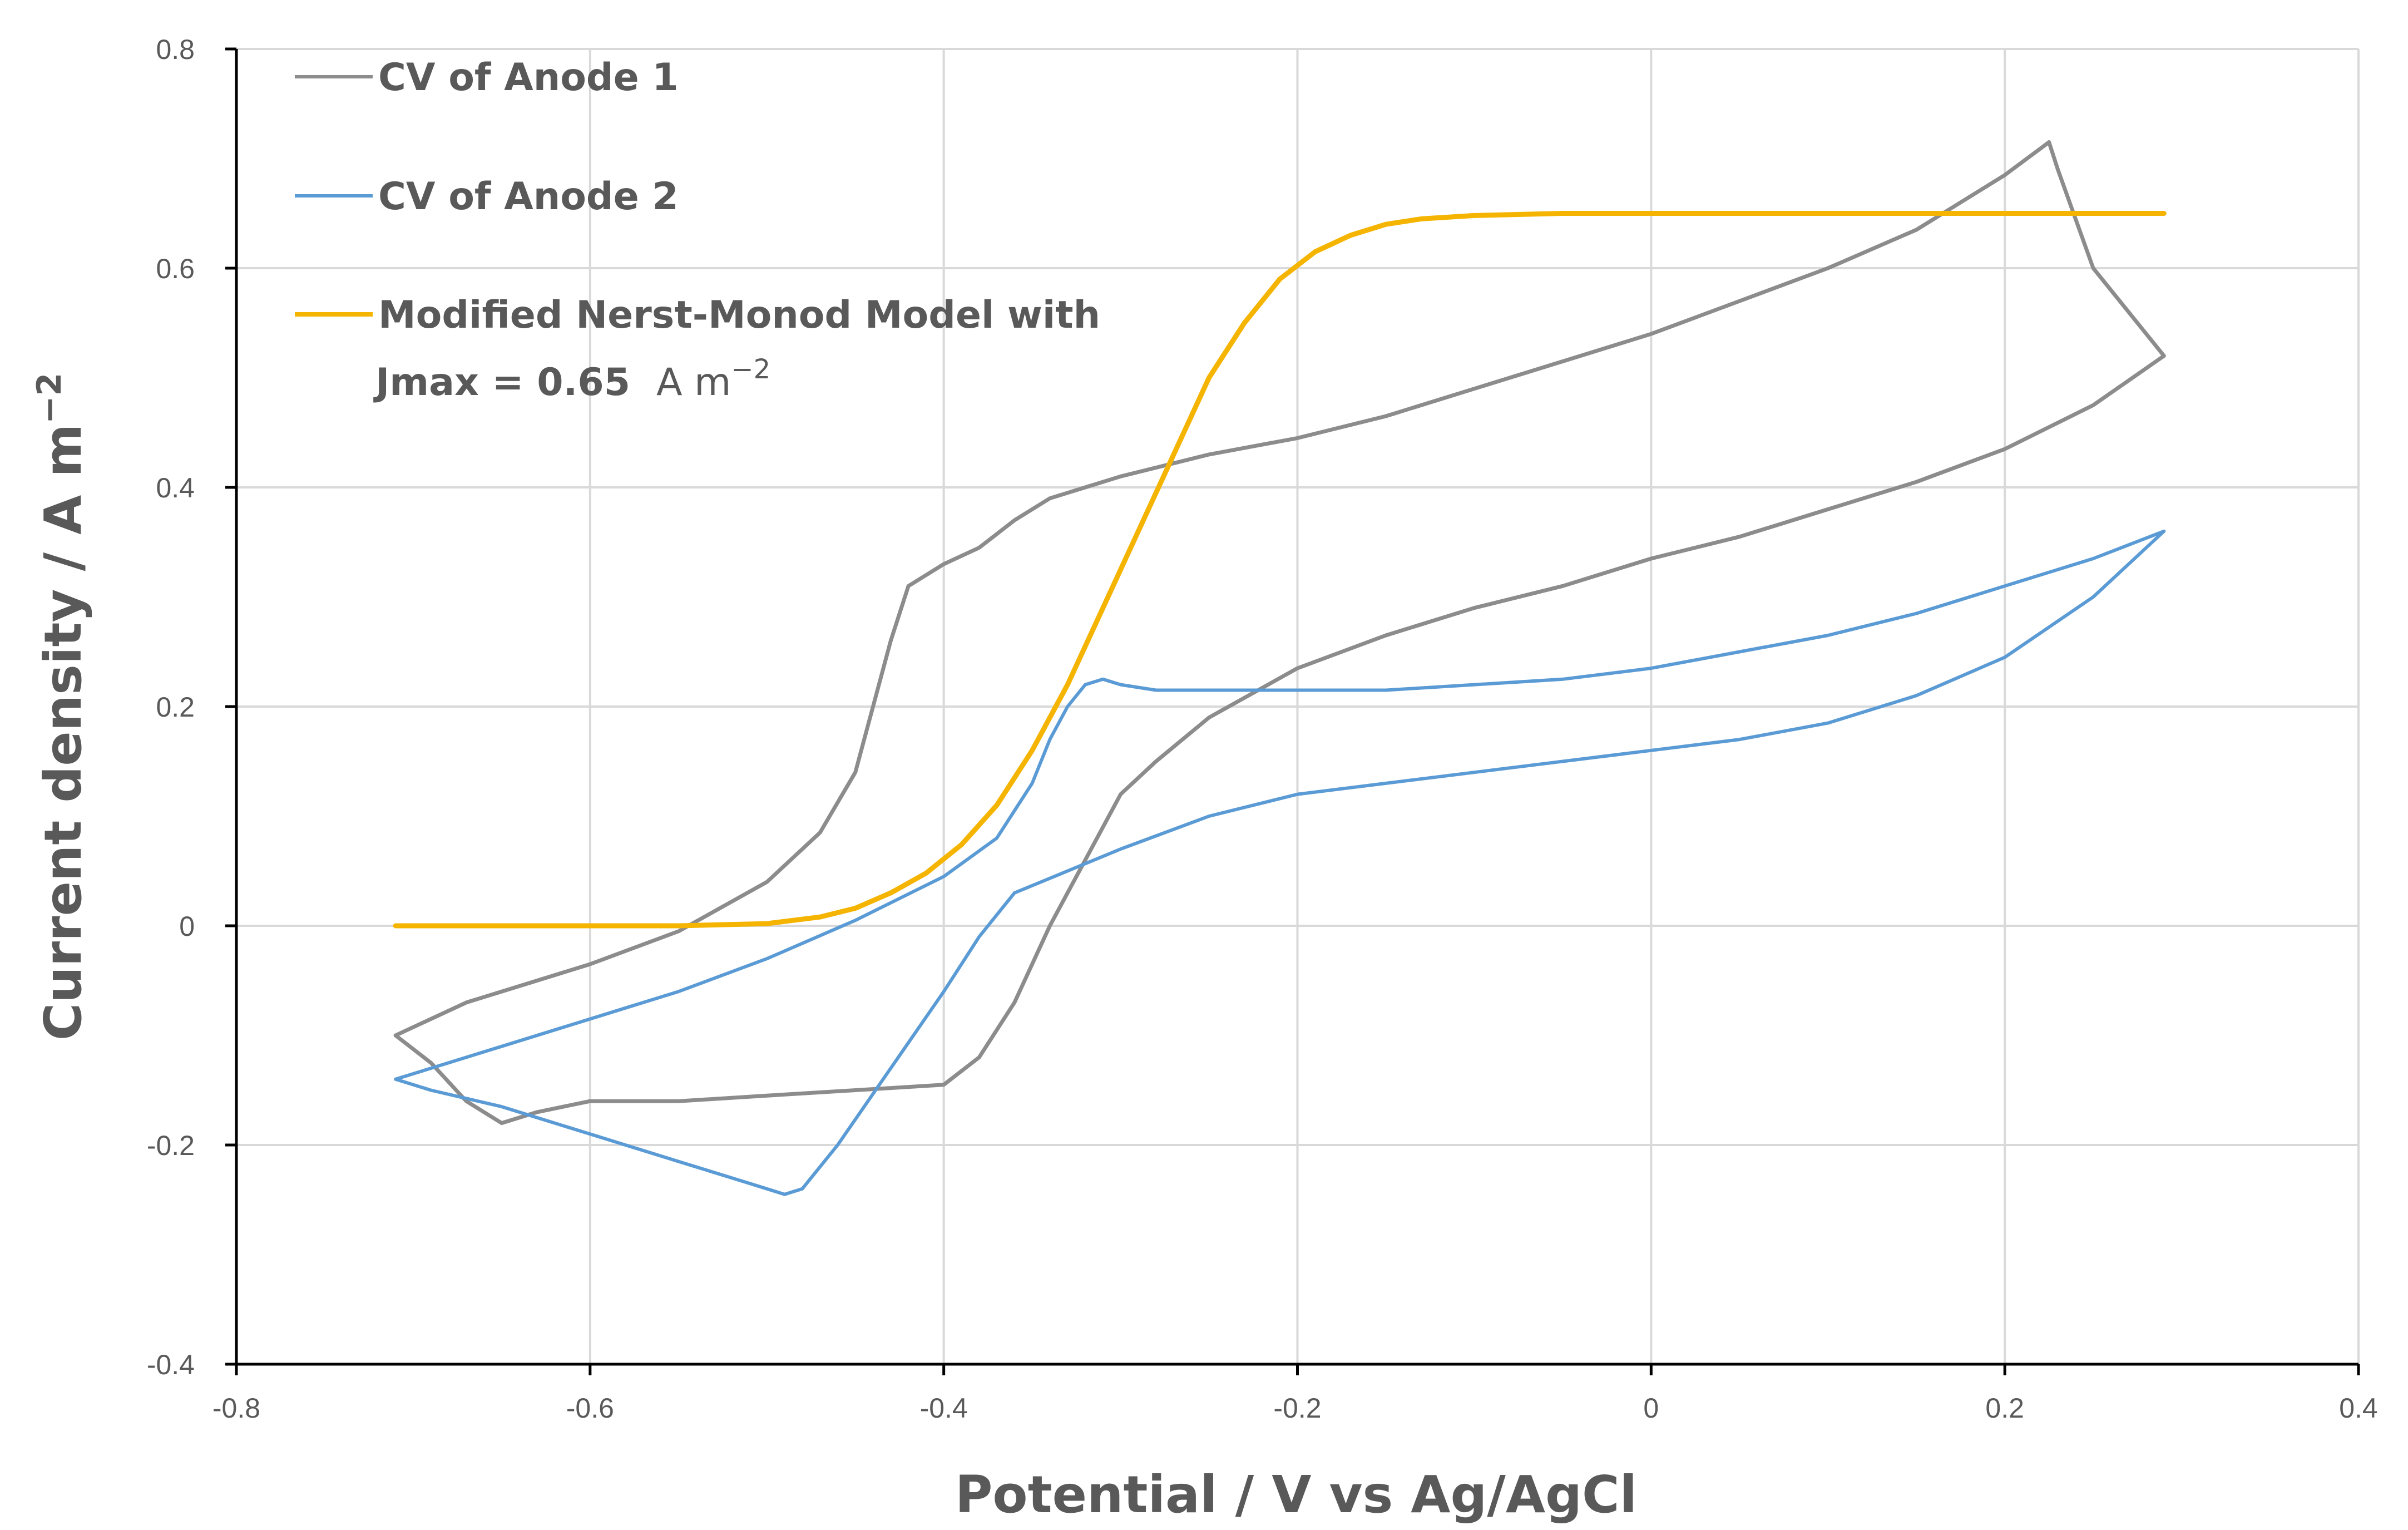 This screenshot has height=1530, width=2408. I want to click on y-axis-title-text: Current density / A m, so click(63, 732).